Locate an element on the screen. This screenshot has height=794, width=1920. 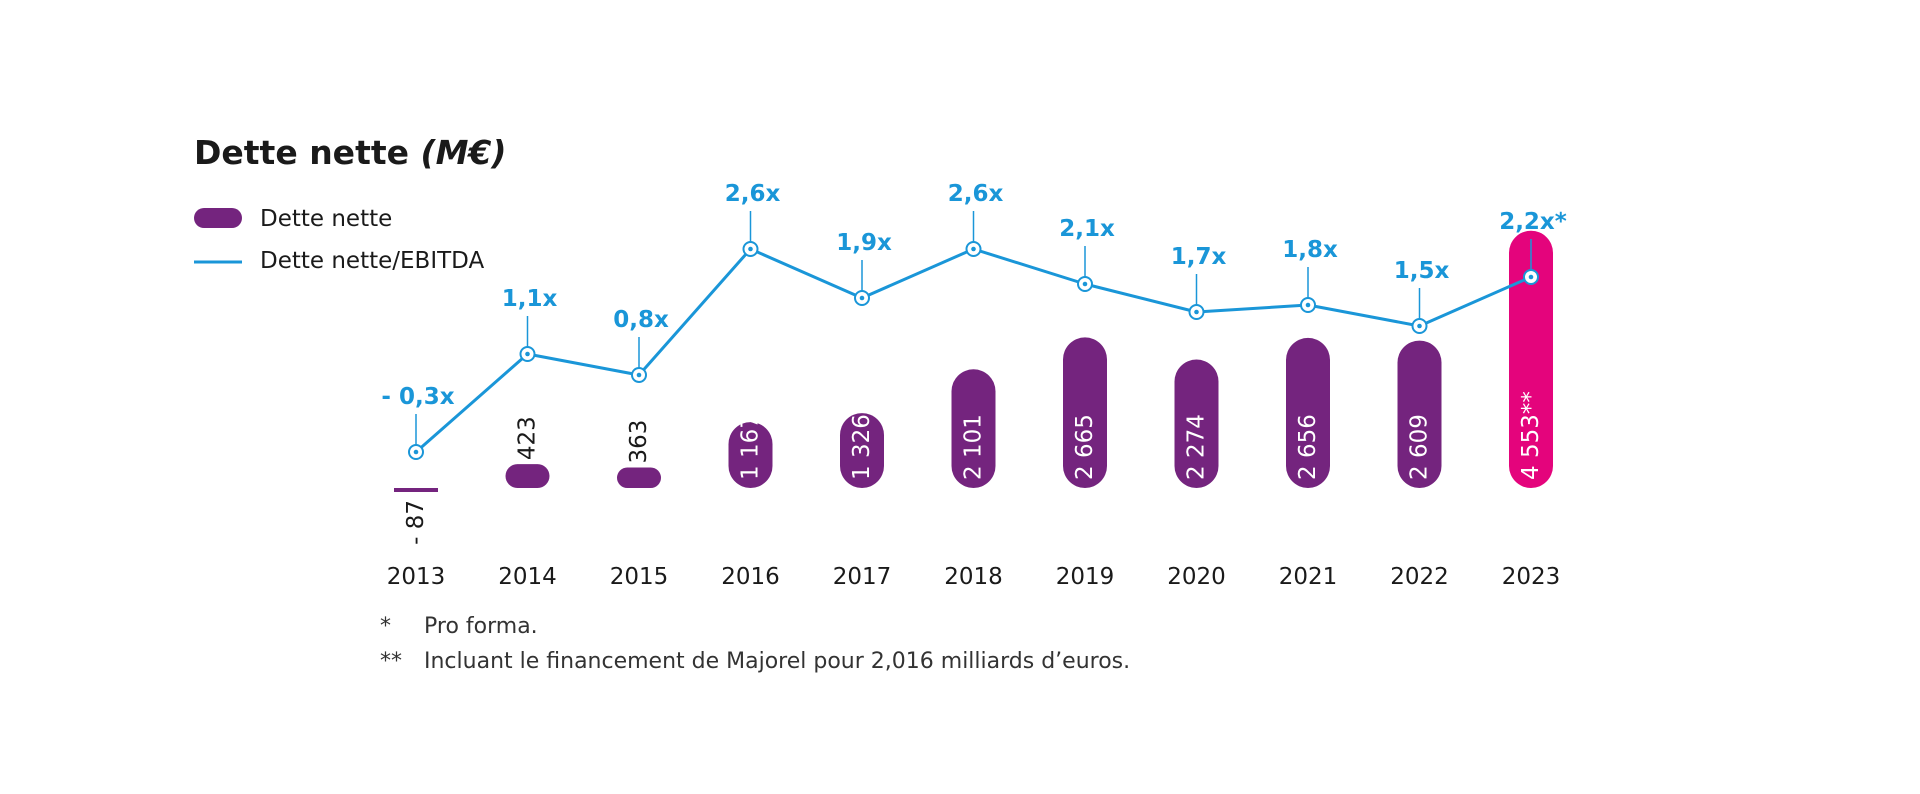
year-label-2021: 2021 is located at coordinates (1308, 577).